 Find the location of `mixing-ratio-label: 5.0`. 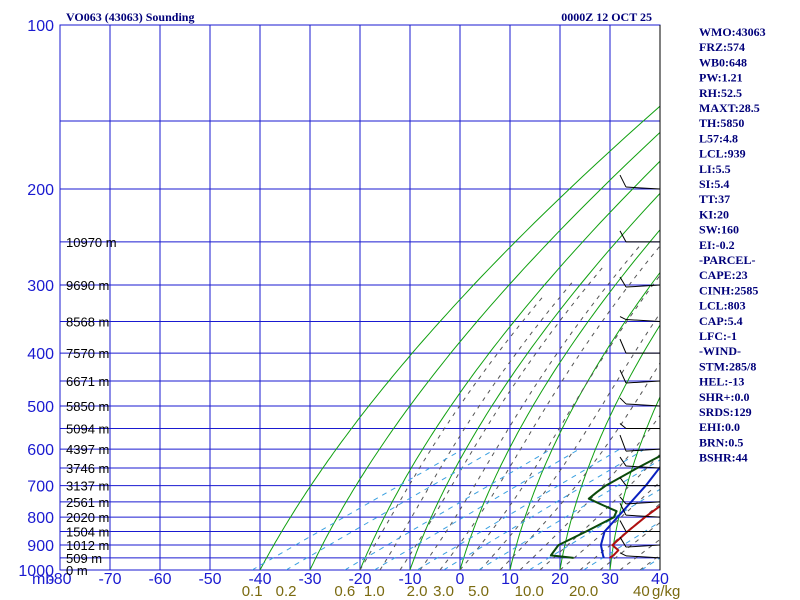

mixing-ratio-label: 5.0 is located at coordinates (478, 591).